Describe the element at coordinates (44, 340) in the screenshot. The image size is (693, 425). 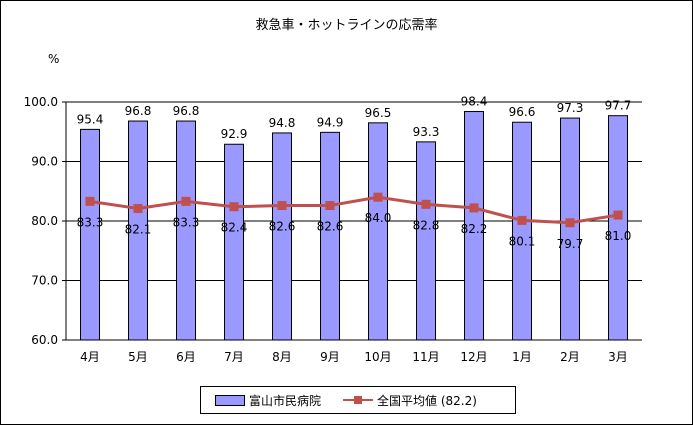
I see `y-tick-label: 60.0` at that location.